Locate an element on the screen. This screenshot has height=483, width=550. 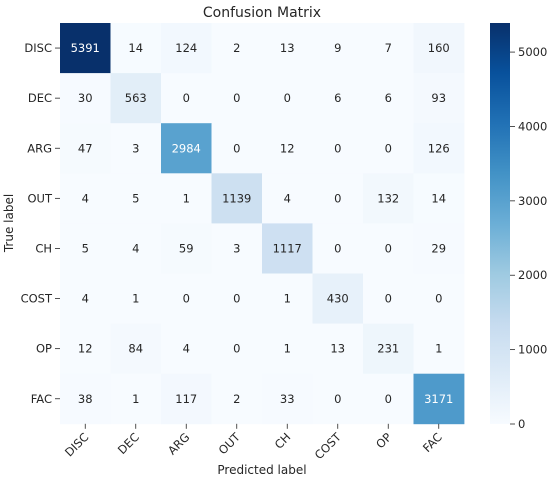
cell-value-label: 9 is located at coordinates (337, 48).